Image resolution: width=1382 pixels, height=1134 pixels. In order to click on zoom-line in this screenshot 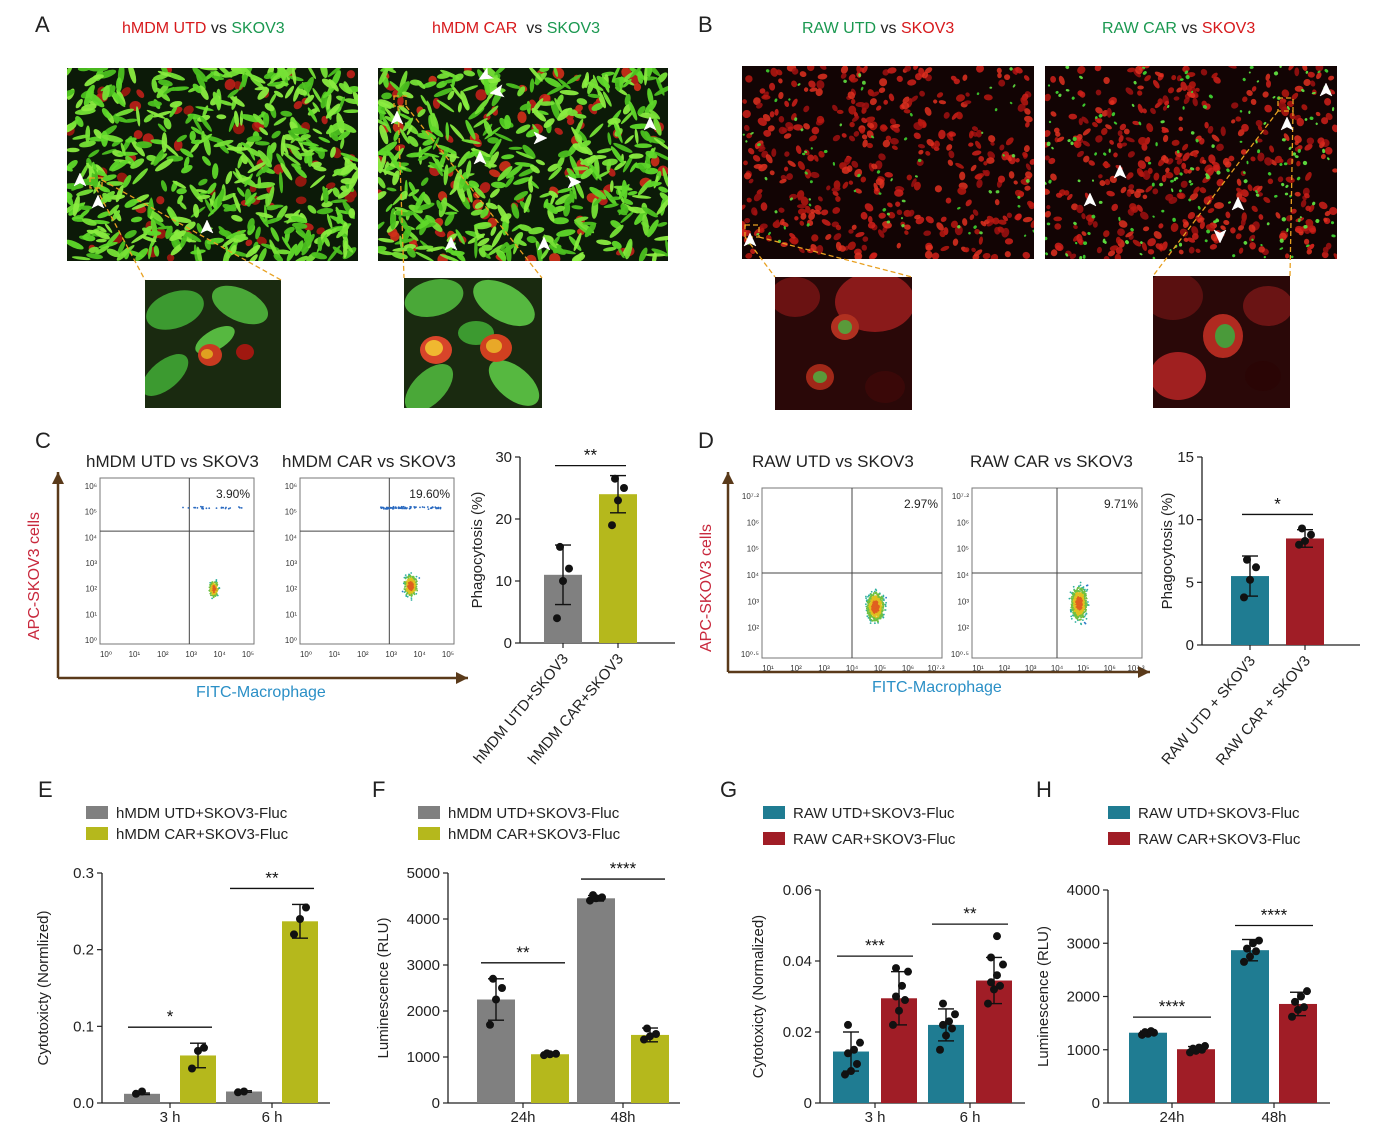, I will do `click(1291, 193)`.